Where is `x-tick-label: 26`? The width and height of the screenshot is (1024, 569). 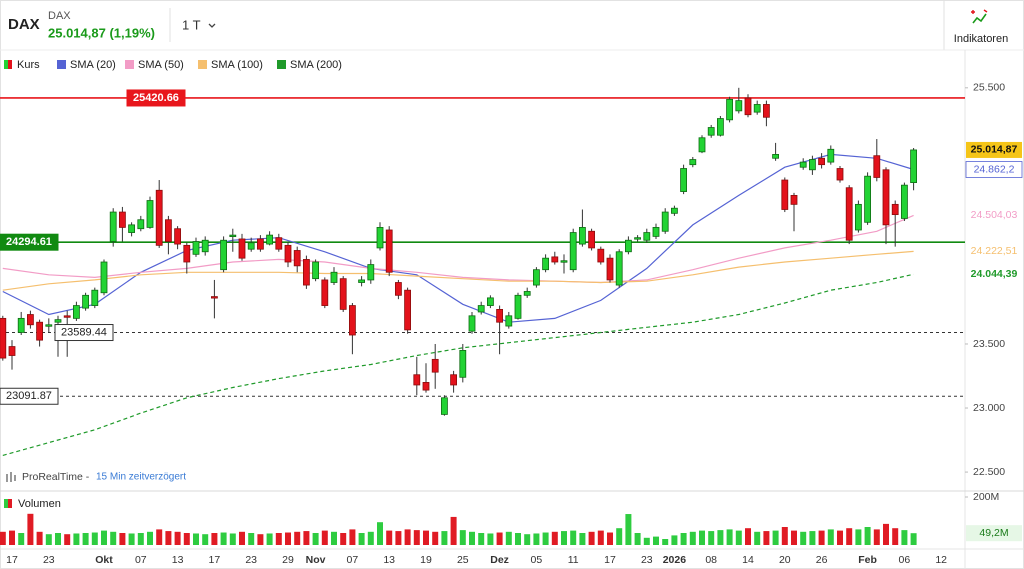
x-tick-label: 26 is located at coordinates (822, 560).